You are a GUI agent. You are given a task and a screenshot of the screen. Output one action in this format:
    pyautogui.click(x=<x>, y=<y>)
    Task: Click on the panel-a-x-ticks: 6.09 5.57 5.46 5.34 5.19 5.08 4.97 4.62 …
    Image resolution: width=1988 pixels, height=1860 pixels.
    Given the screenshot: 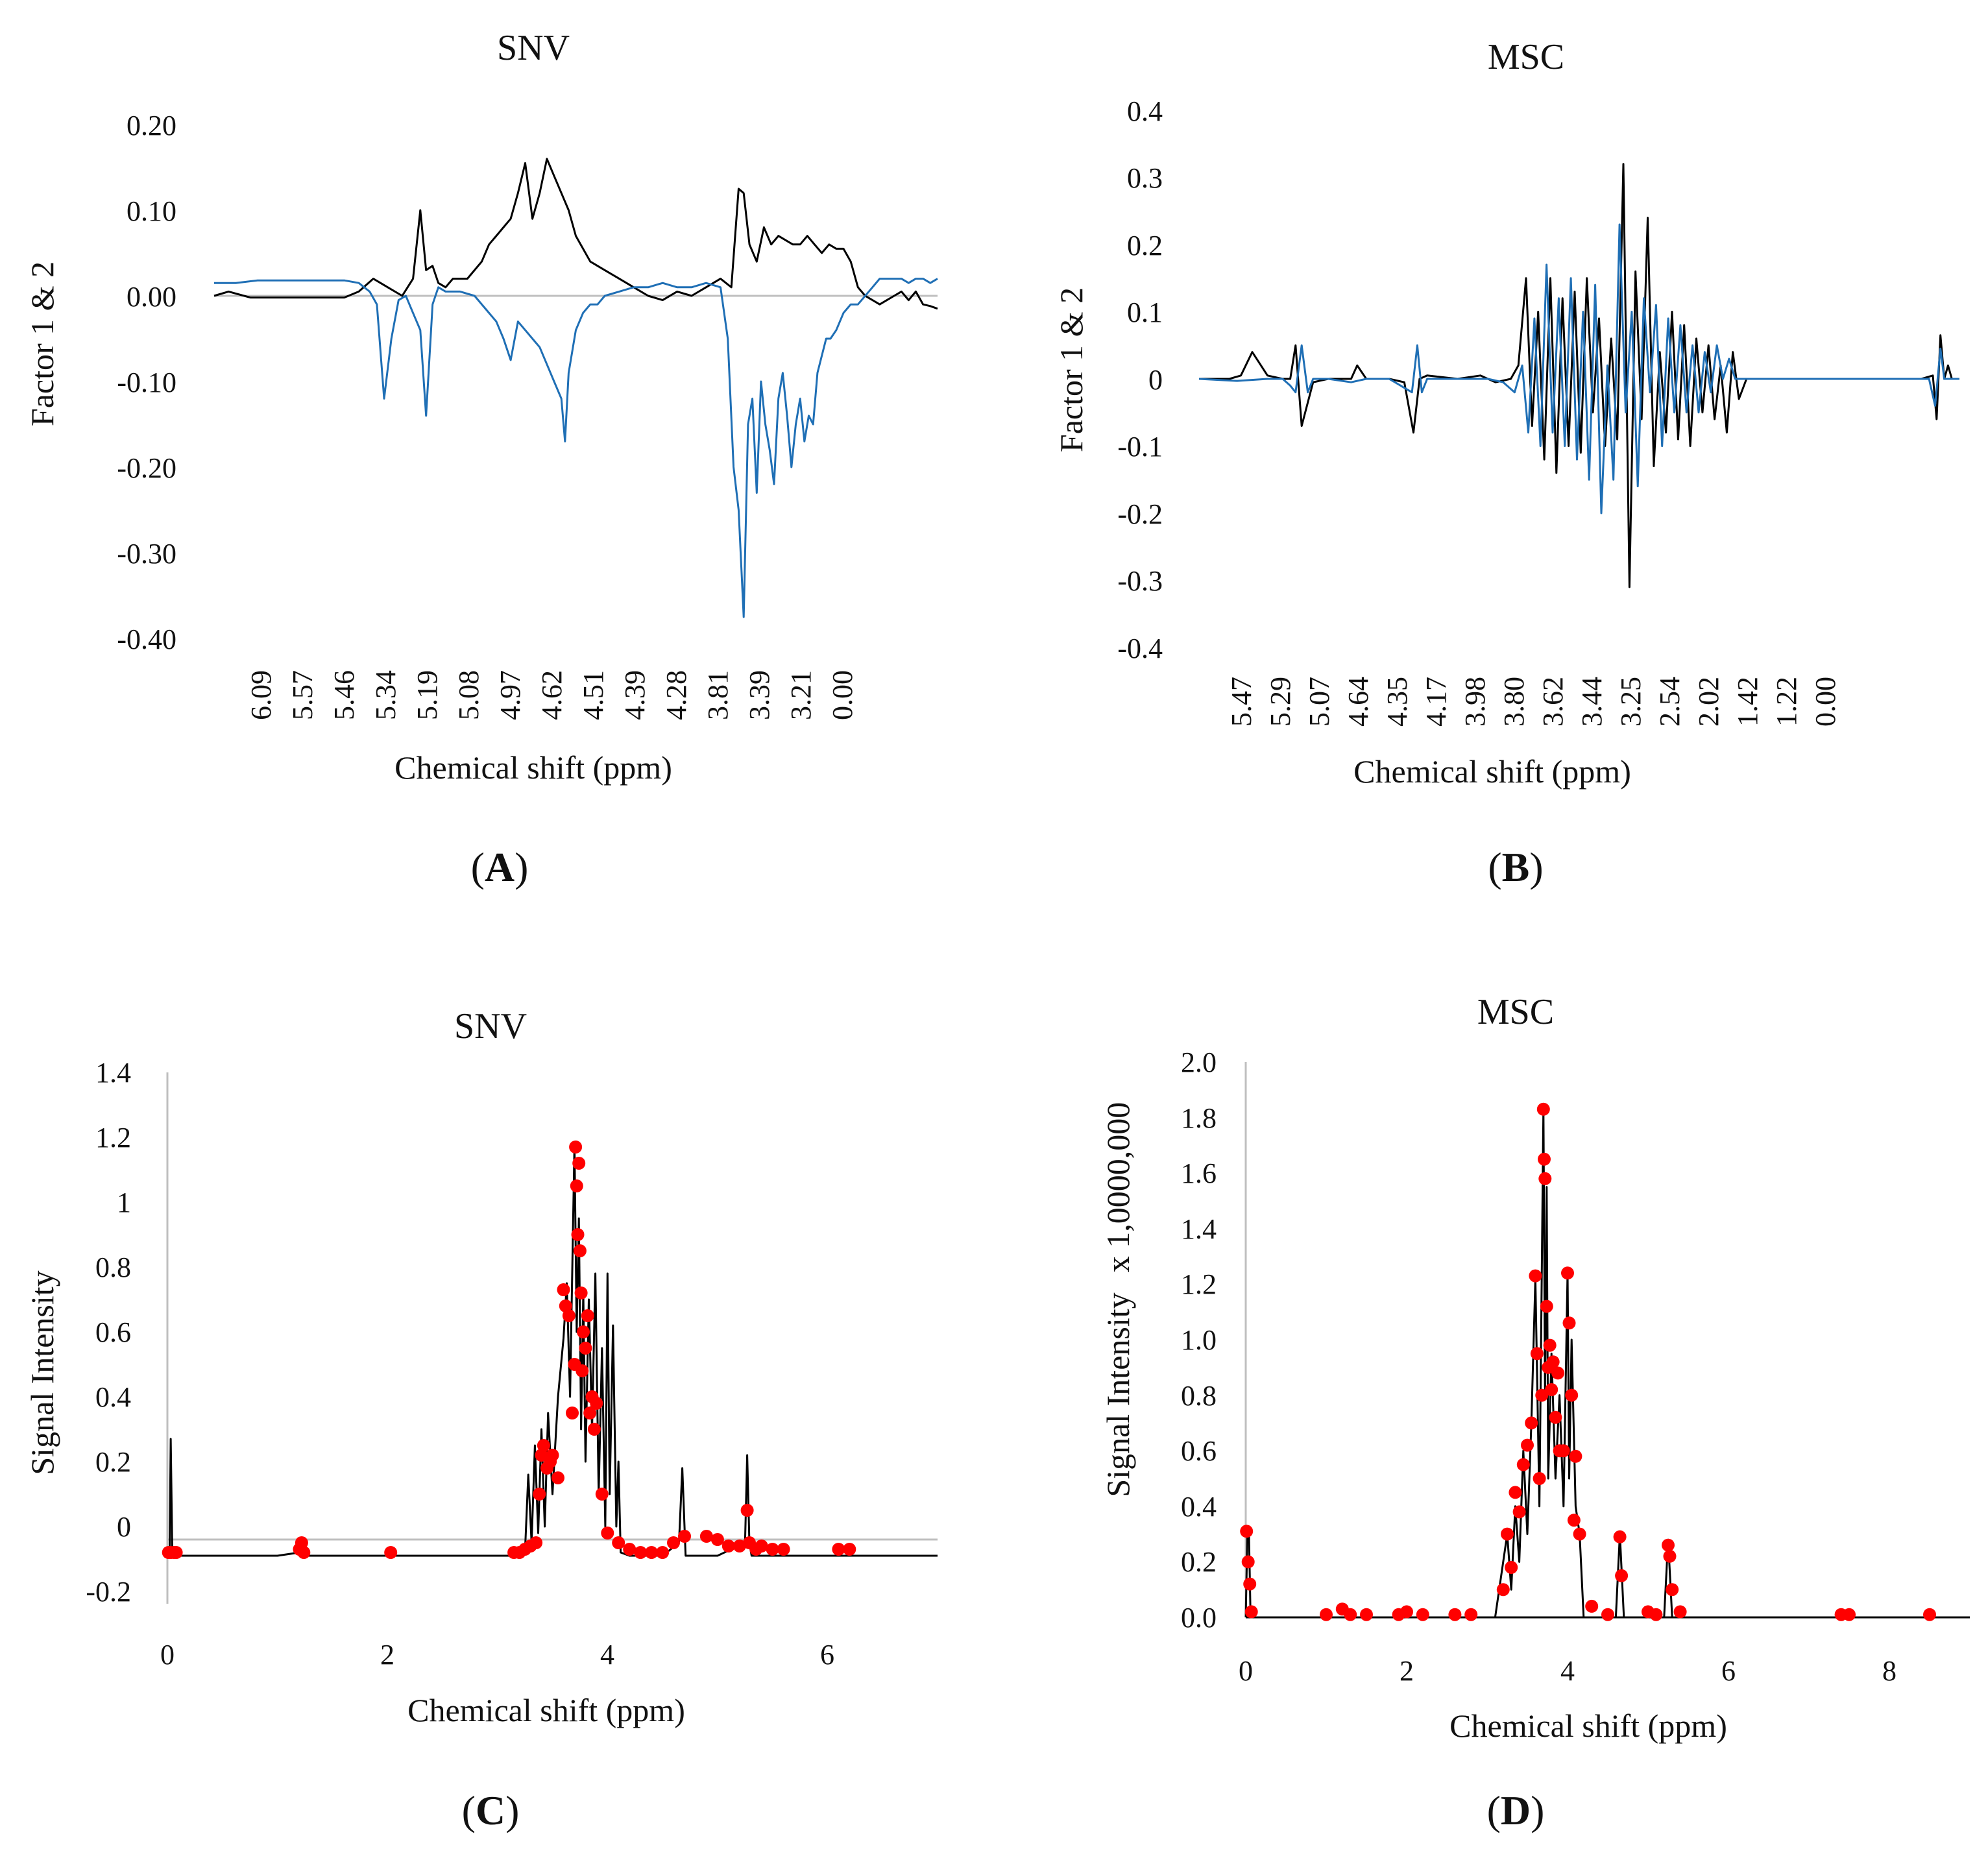 What is the action you would take?
    pyautogui.click(x=551, y=695)
    